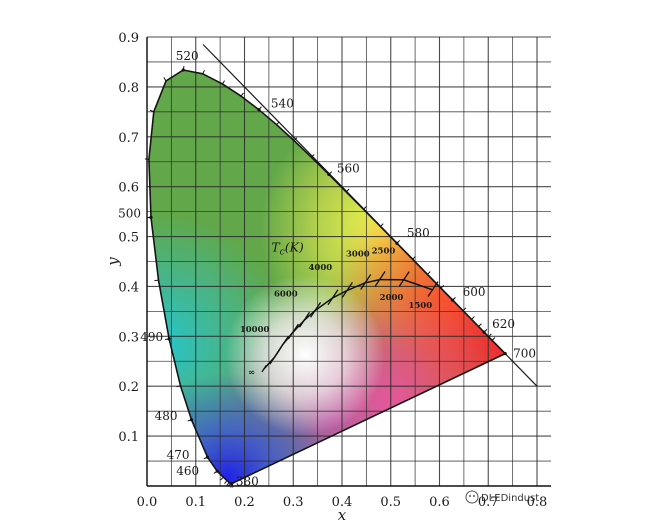 The width and height of the screenshot is (650, 531). Describe the element at coordinates (147, 502) in the screenshot. I see `x-tick-label: 0.0` at that location.